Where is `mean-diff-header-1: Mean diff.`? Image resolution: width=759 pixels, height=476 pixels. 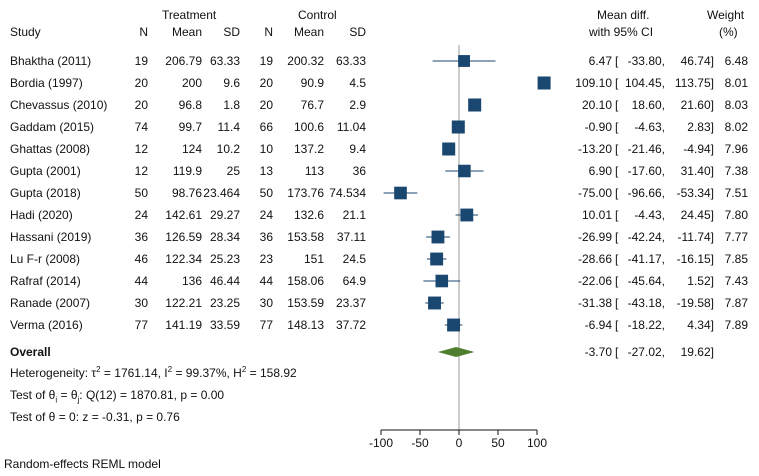
mean-diff-header-1: Mean diff. is located at coordinates (623, 15).